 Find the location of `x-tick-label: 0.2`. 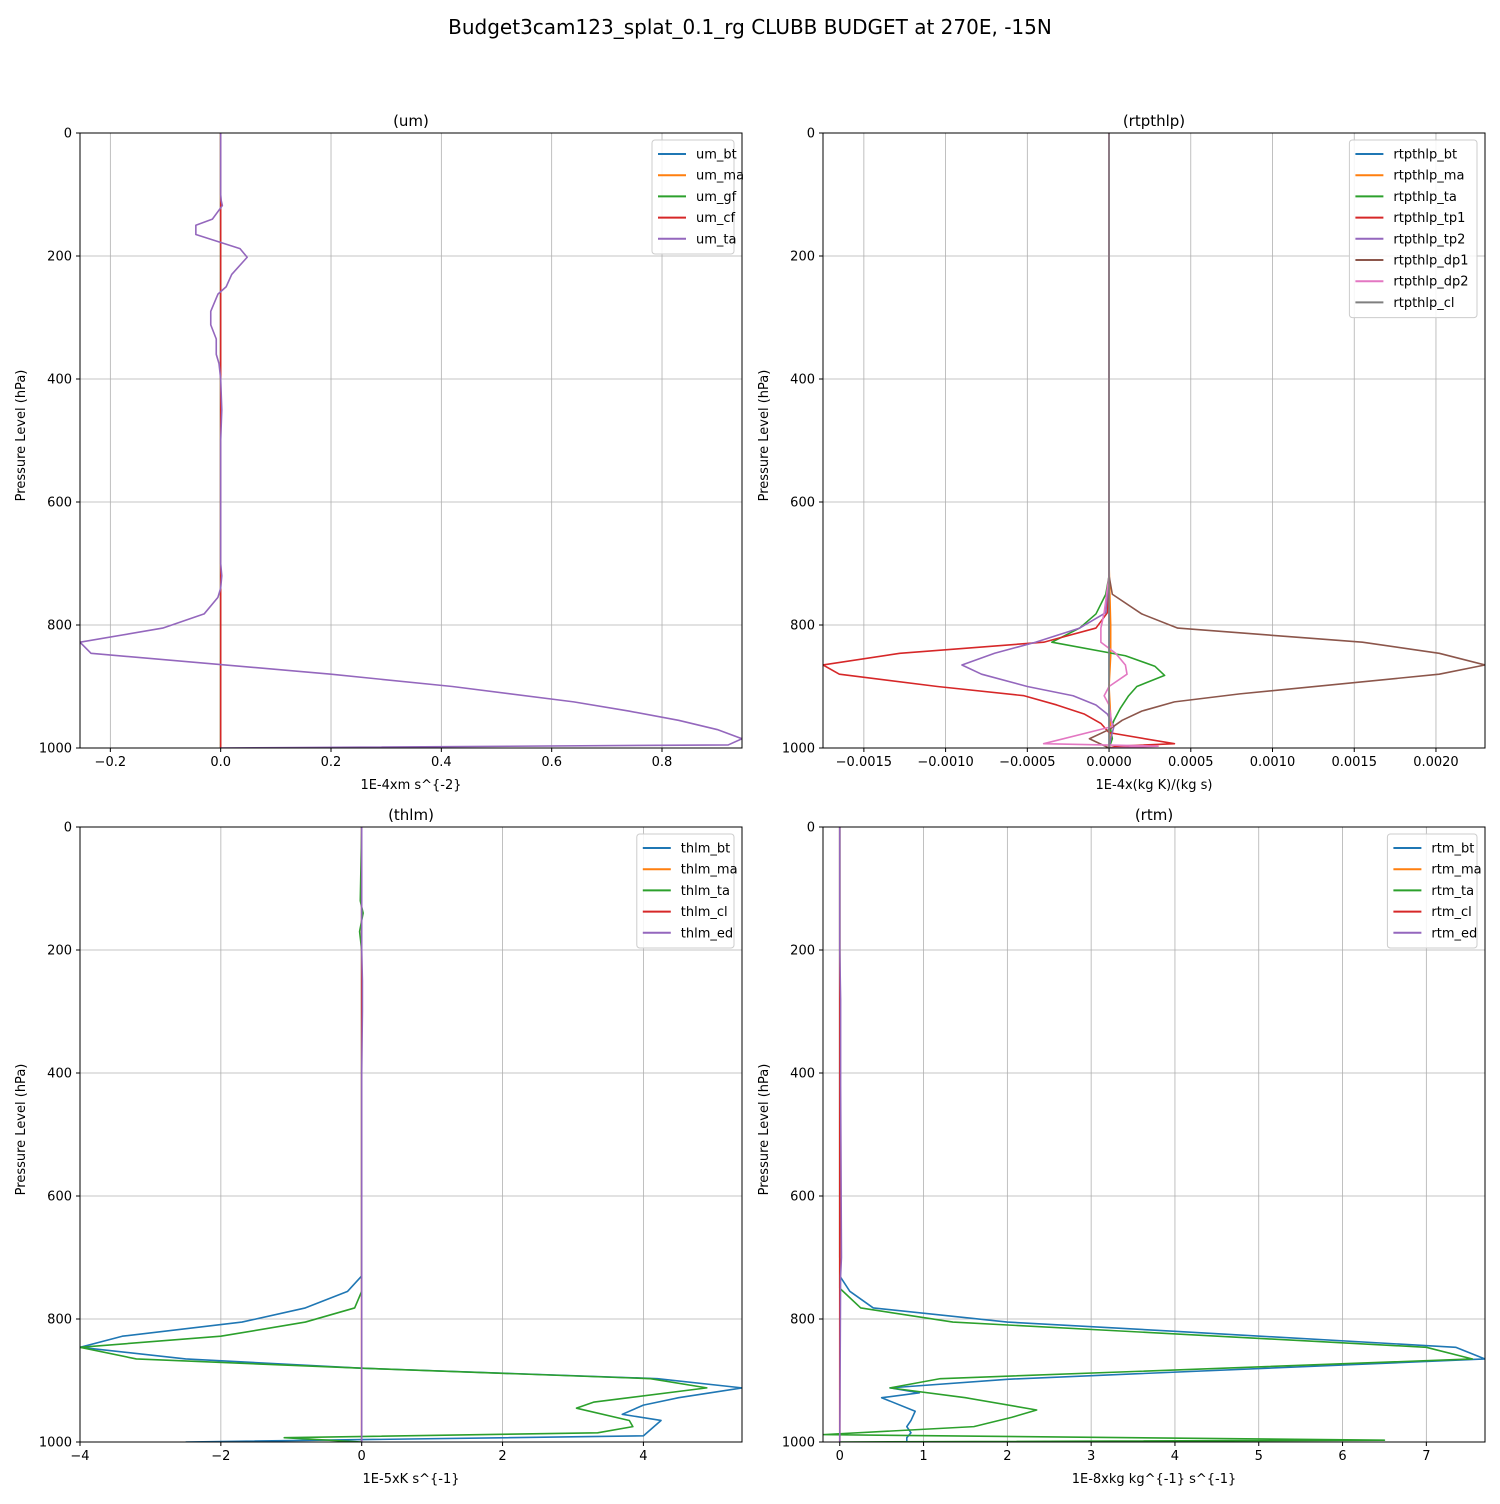

x-tick-label: 0.2 is located at coordinates (331, 762).